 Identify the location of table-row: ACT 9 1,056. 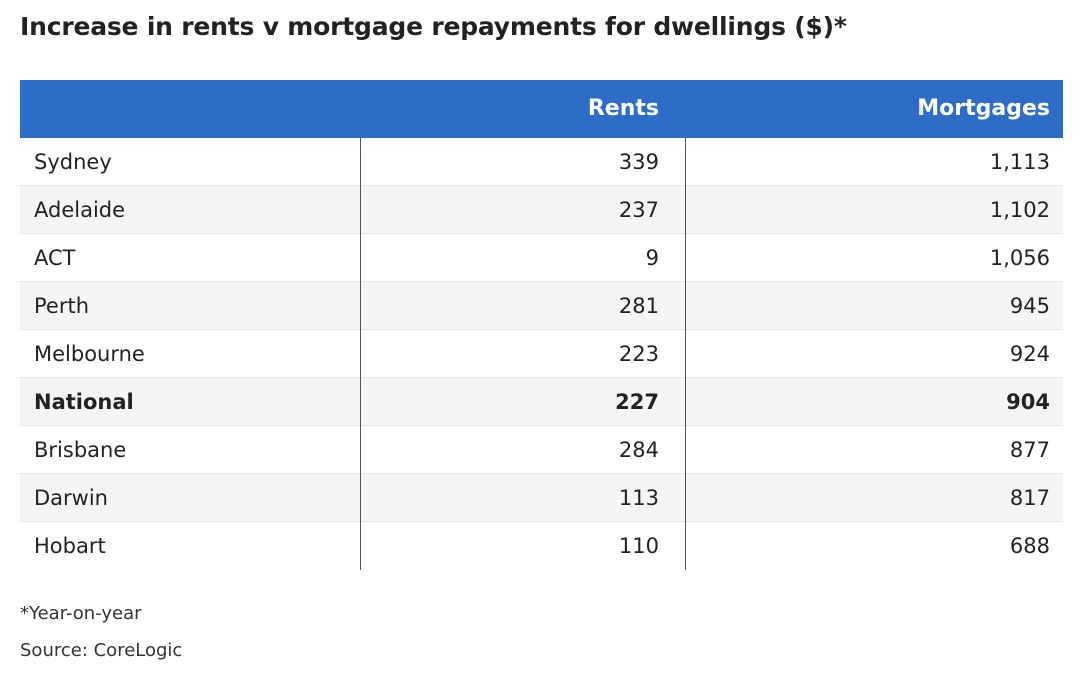
(541, 258).